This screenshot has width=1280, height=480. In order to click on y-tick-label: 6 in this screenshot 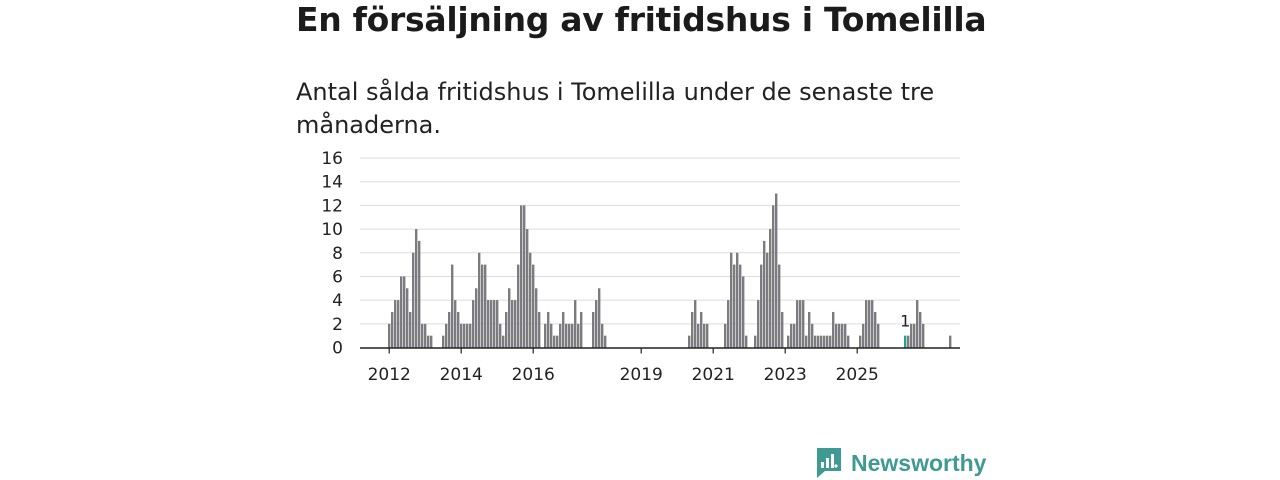, I will do `click(337, 277)`.